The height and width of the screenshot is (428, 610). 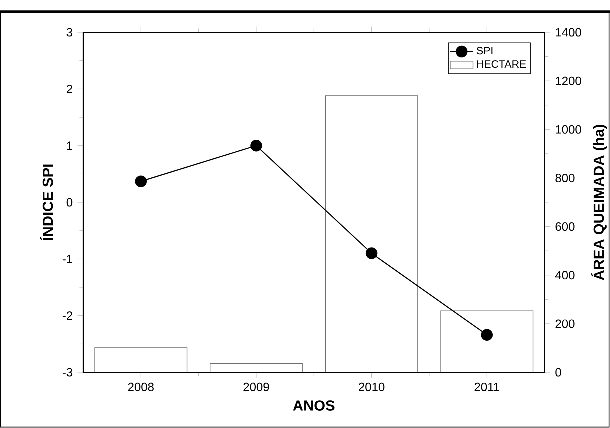 What do you see at coordinates (67, 259) in the screenshot?
I see `y-tick-label: -1` at bounding box center [67, 259].